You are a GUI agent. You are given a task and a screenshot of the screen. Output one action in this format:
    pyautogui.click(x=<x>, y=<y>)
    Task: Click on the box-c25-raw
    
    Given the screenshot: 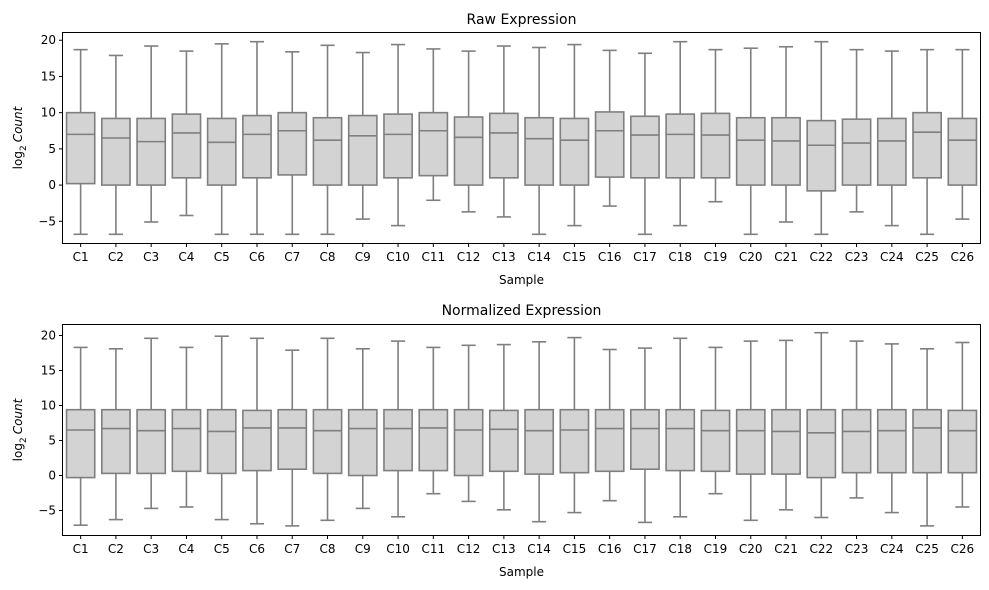 What is the action you would take?
    pyautogui.click(x=927, y=142)
    